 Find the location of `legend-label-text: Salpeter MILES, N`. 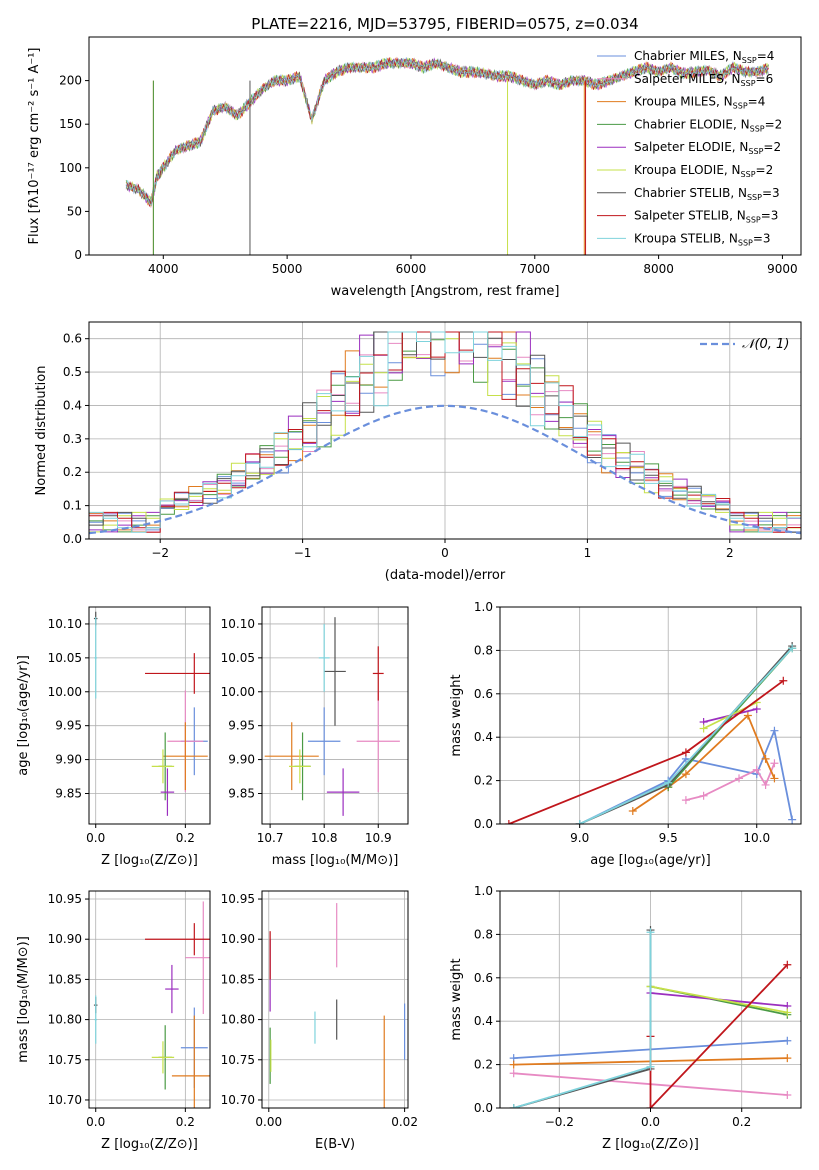

legend-label-text: Salpeter MILES, N is located at coordinates (687, 79).